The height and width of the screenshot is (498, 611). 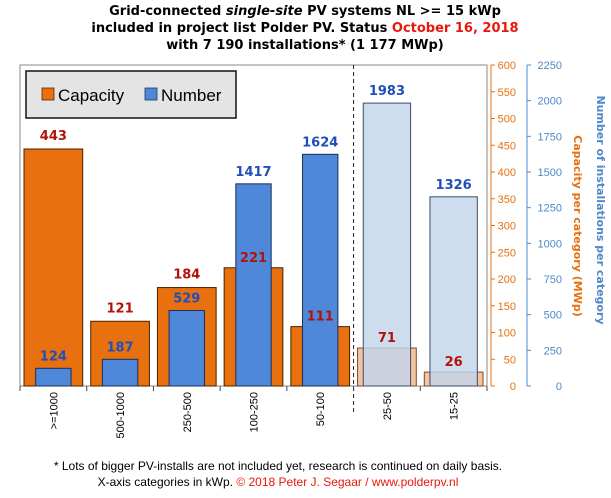 I want to click on y-right-tick-label: 1500, so click(x=550, y=173).